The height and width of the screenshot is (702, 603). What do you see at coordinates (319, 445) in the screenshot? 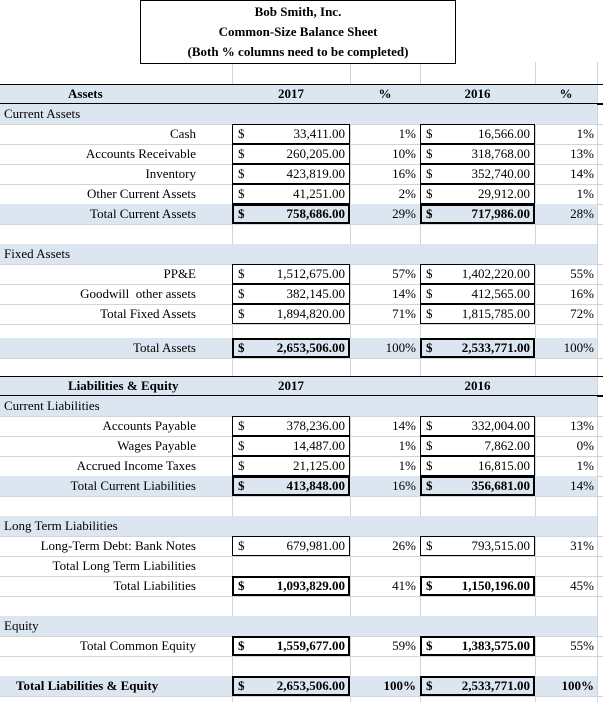
I see `amount: 14,487.00` at bounding box center [319, 445].